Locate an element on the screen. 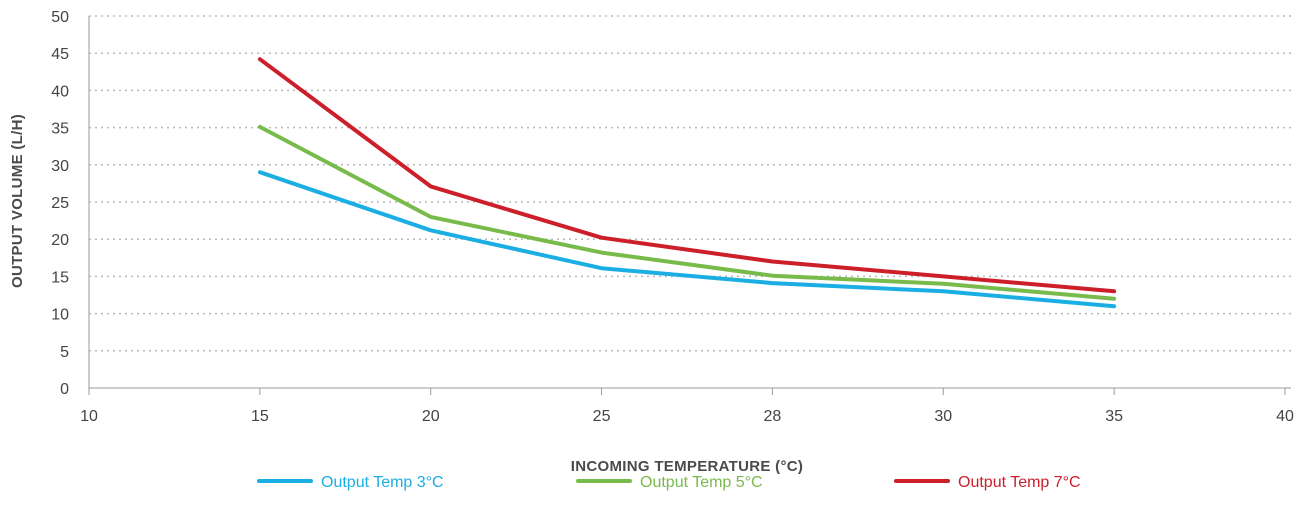 The image size is (1309, 520). x-tick-label-25: 25 is located at coordinates (602, 416).